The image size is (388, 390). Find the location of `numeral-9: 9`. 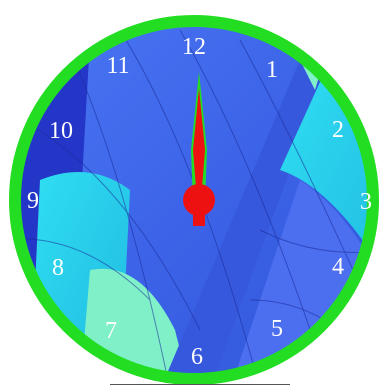

numeral-9: 9 is located at coordinates (33, 201).